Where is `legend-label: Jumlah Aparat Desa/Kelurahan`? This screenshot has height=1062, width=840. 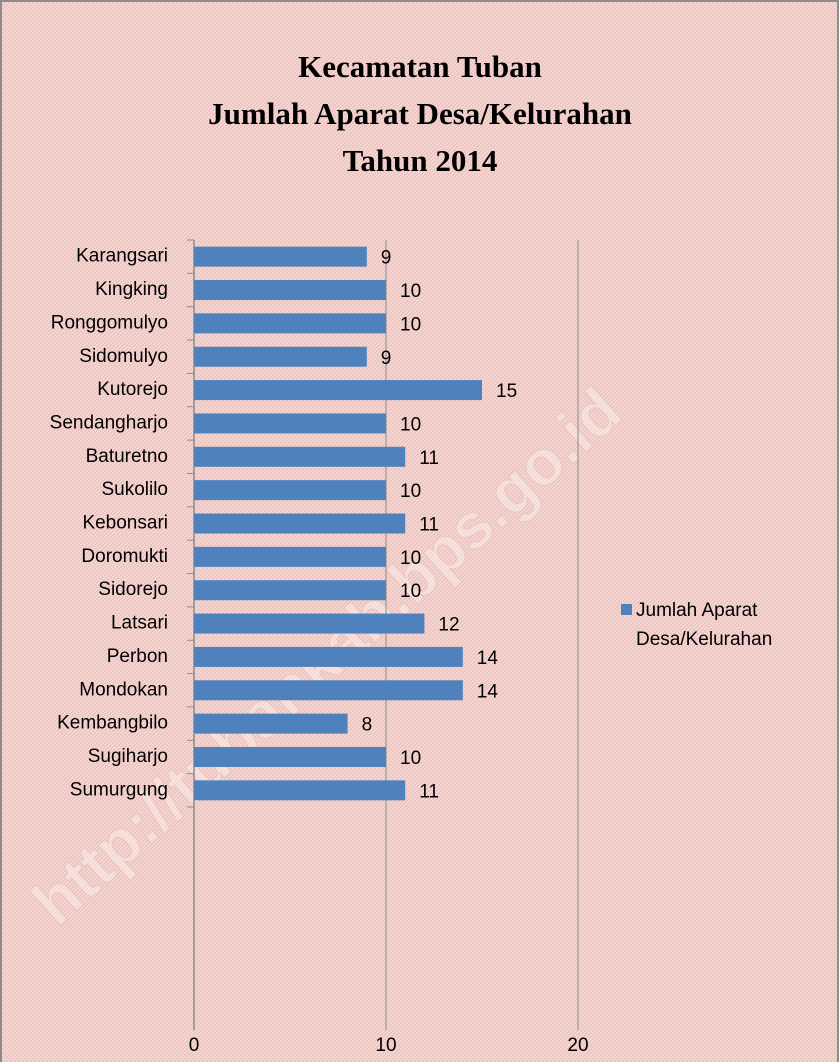
legend-label: Jumlah Aparat Desa/Kelurahan is located at coordinates (704, 625).